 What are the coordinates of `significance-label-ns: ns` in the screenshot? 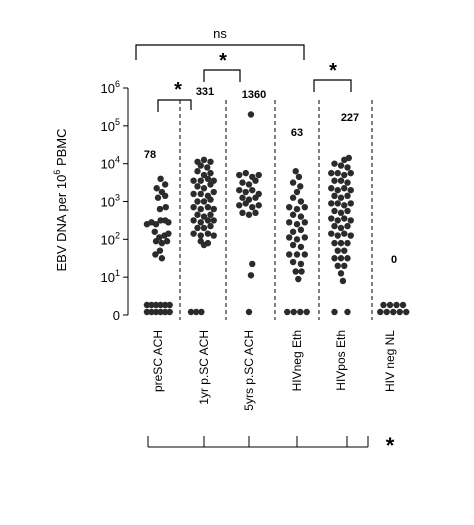 It's located at (220, 33).